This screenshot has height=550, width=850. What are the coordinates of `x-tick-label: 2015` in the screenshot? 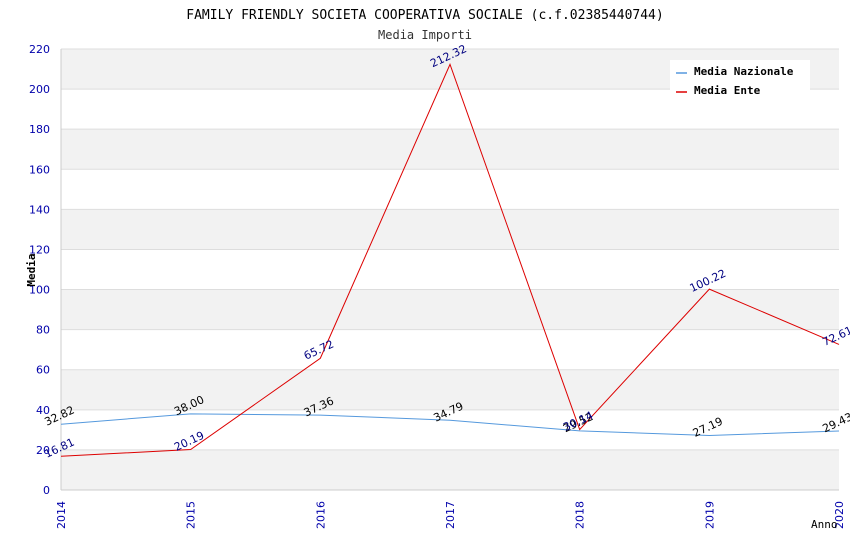 It's located at (191, 515).